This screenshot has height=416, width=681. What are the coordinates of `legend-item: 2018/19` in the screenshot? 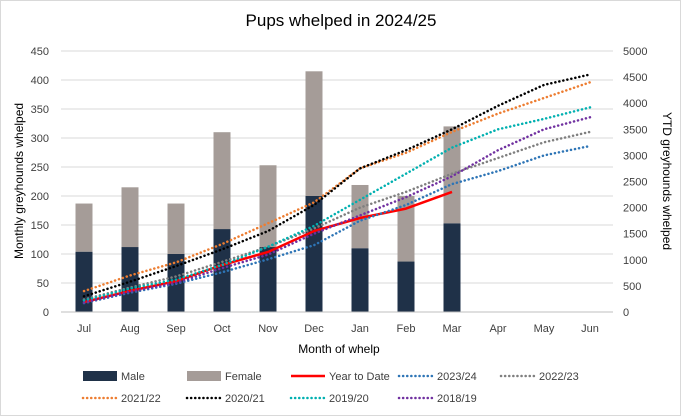 It's located at (437, 399).